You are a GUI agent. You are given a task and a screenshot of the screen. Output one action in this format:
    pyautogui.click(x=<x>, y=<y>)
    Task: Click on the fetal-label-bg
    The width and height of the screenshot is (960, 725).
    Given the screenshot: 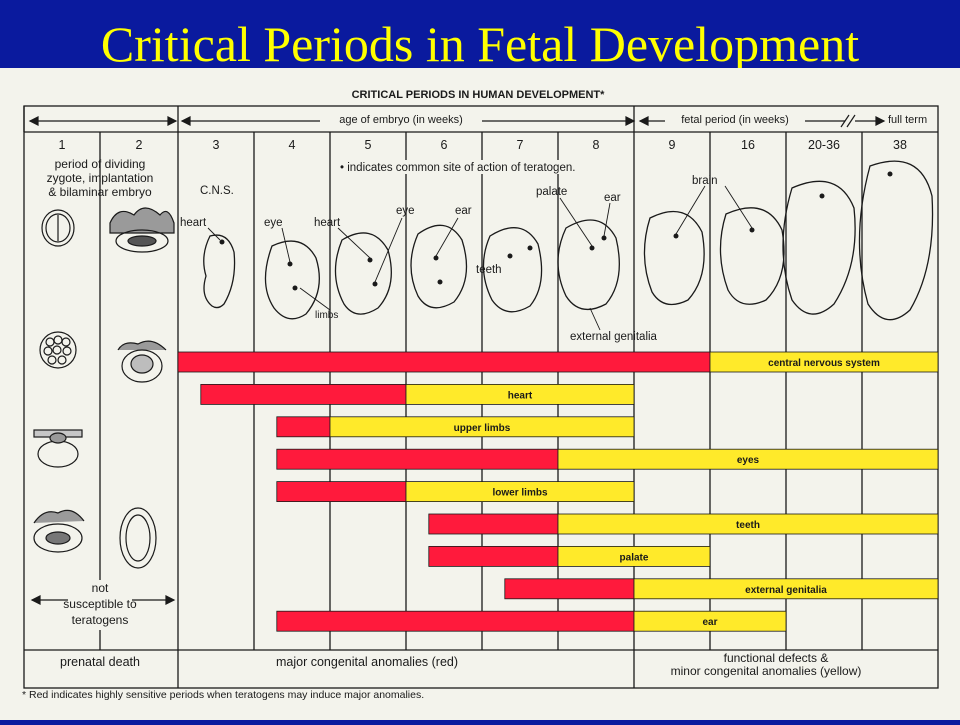 What is the action you would take?
    pyautogui.click(x=735, y=119)
    